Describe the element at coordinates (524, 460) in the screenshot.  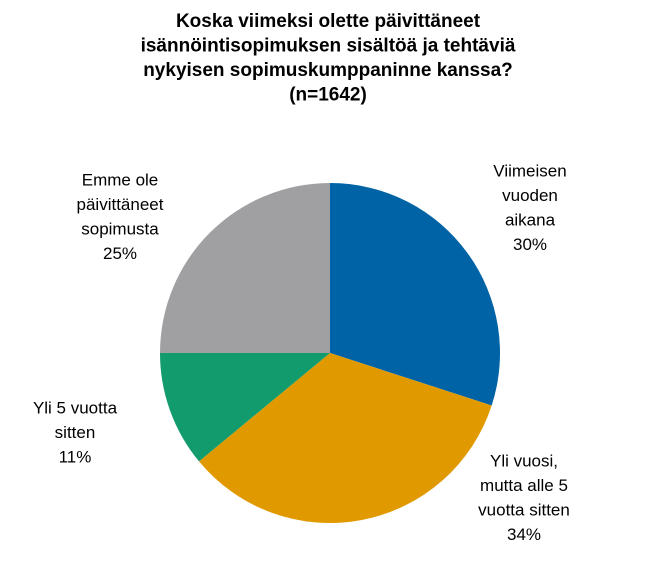
I see `slice-label: Yli vuosi,` at that location.